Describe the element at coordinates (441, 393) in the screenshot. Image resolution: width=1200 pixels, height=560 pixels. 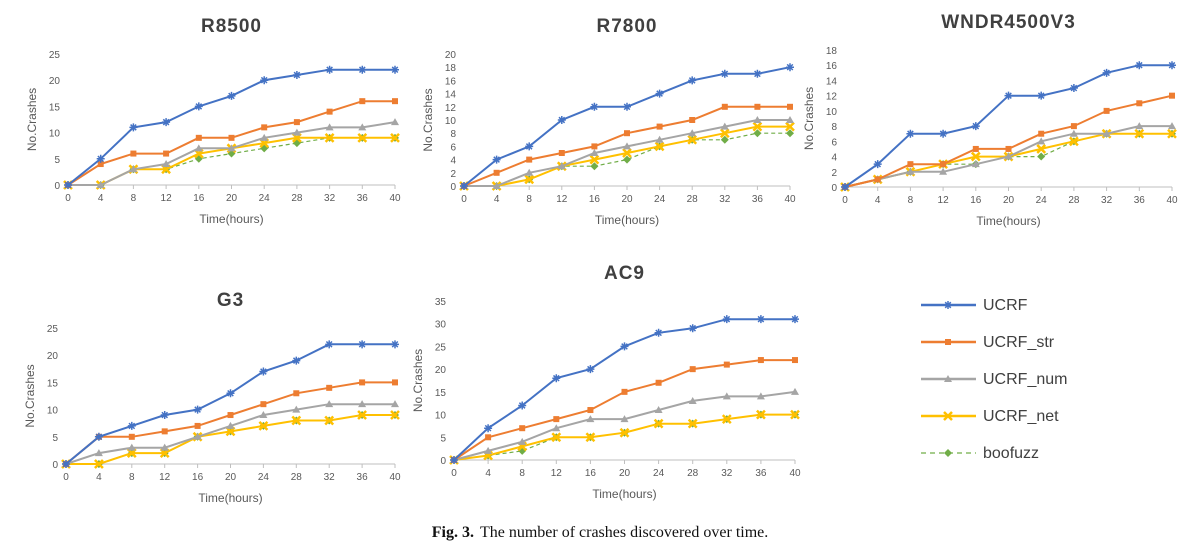
I see `y-tick-label: 15` at that location.